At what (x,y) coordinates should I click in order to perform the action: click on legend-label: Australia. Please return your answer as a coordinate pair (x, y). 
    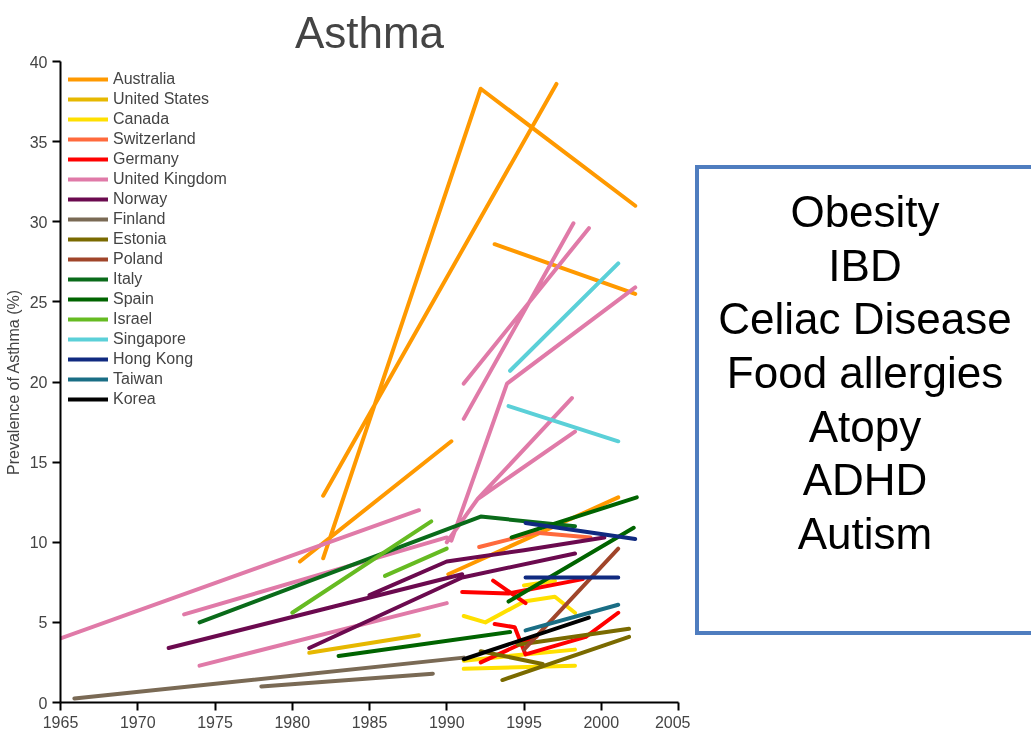
    Looking at the image, I should click on (144, 79).